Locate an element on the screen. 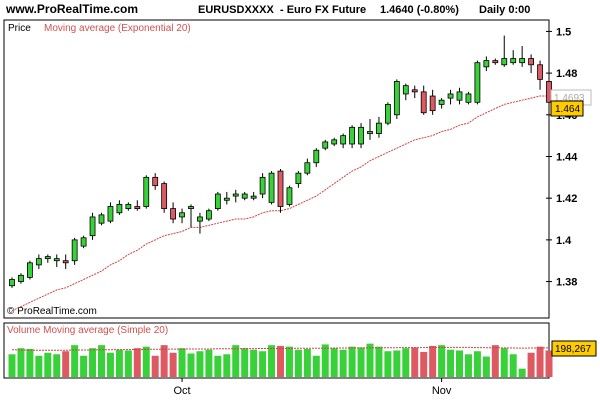 The image size is (600, 400). current-price-label-box is located at coordinates (567, 108).